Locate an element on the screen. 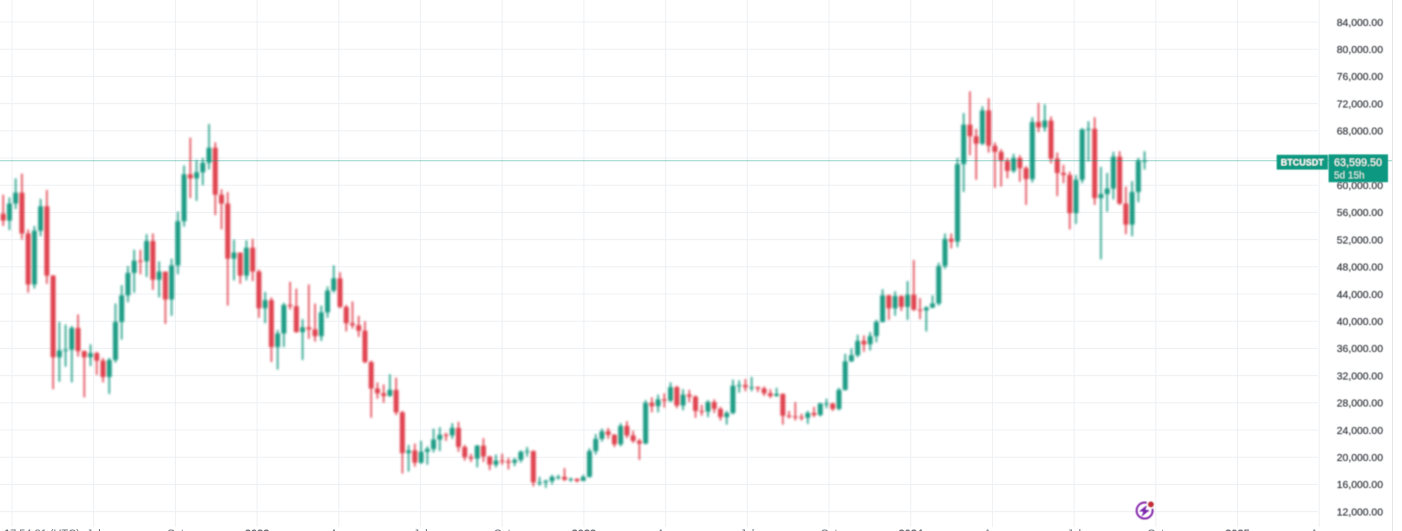  svg-text: 2022 is located at coordinates (257, 529).